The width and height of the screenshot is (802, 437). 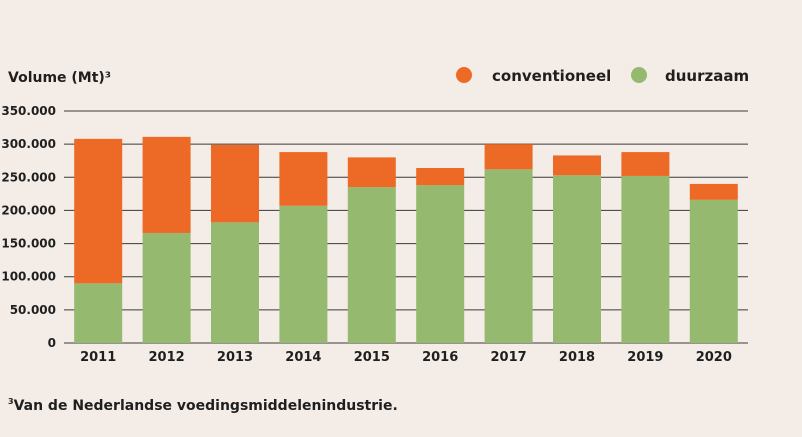 What do you see at coordinates (28, 210) in the screenshot?
I see `y-tick-label: 200.000` at bounding box center [28, 210].